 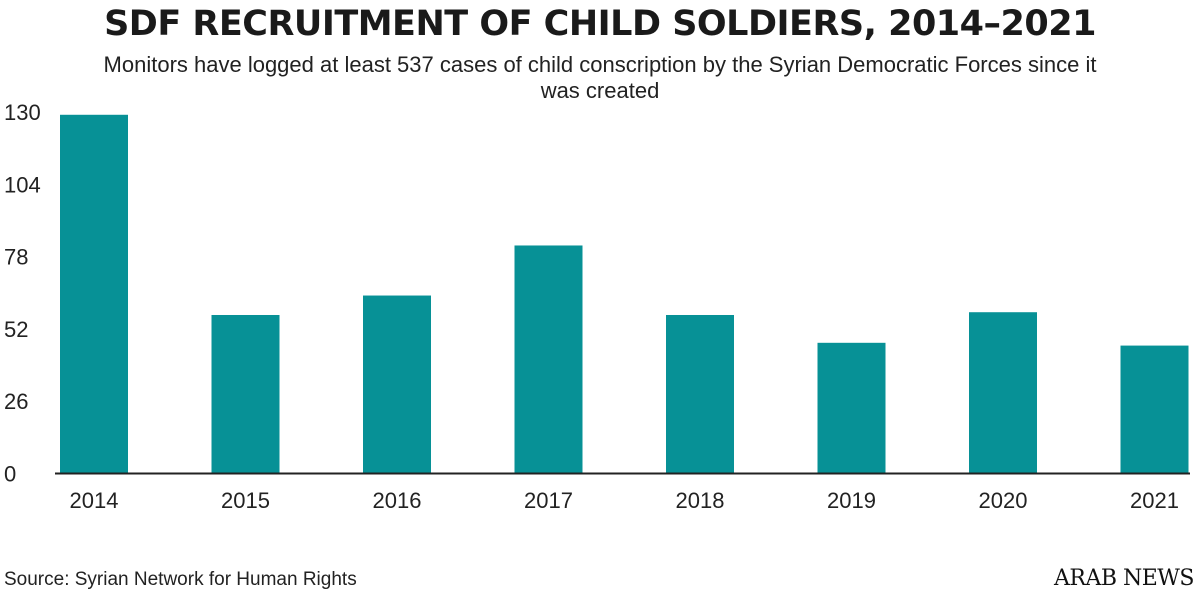 I want to click on x-tick-label: 2021, so click(x=1154, y=500).